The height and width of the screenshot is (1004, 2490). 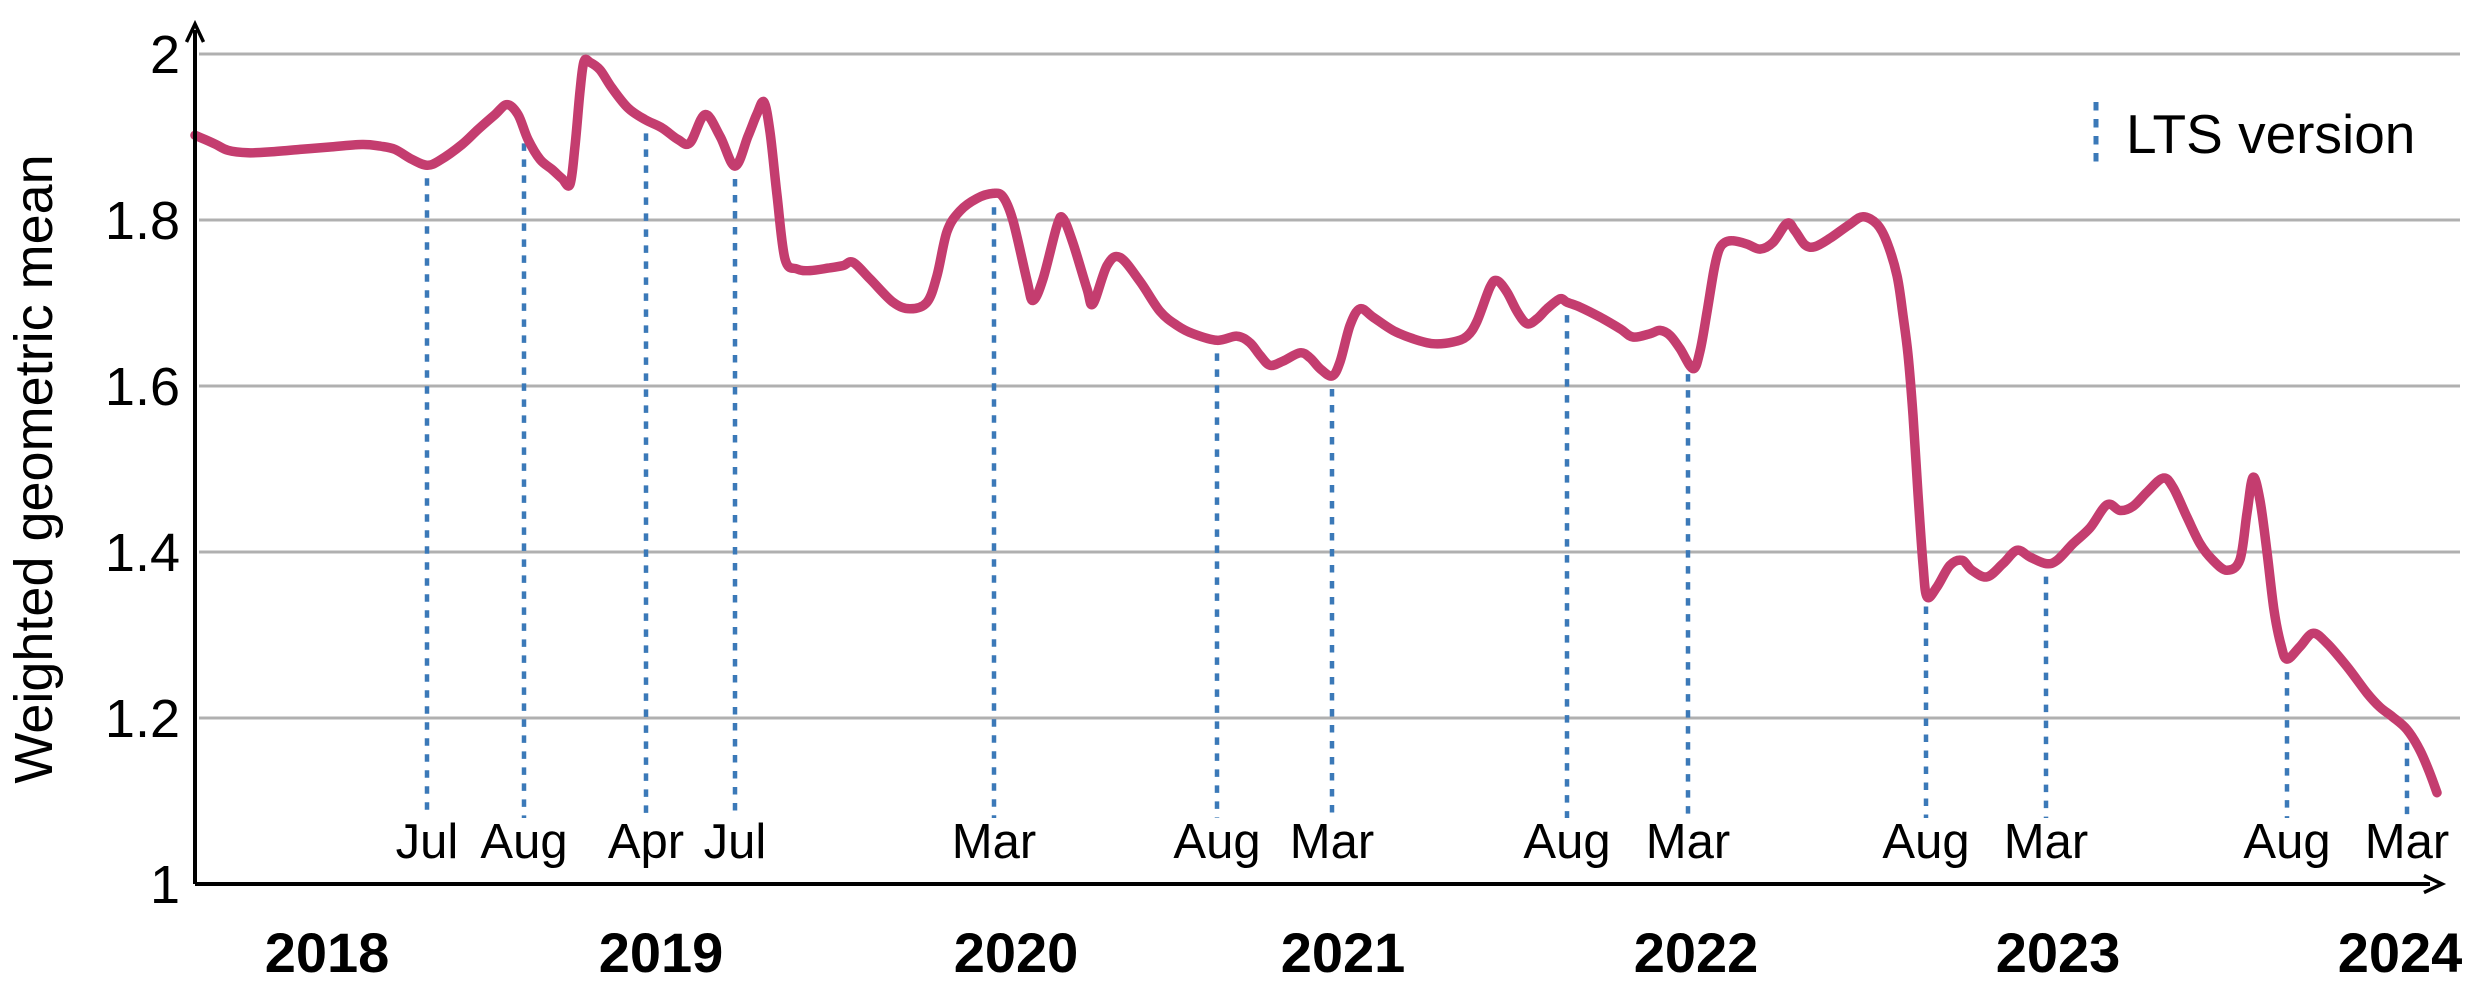 I want to click on legend: LTS version, so click(x=2254, y=136).